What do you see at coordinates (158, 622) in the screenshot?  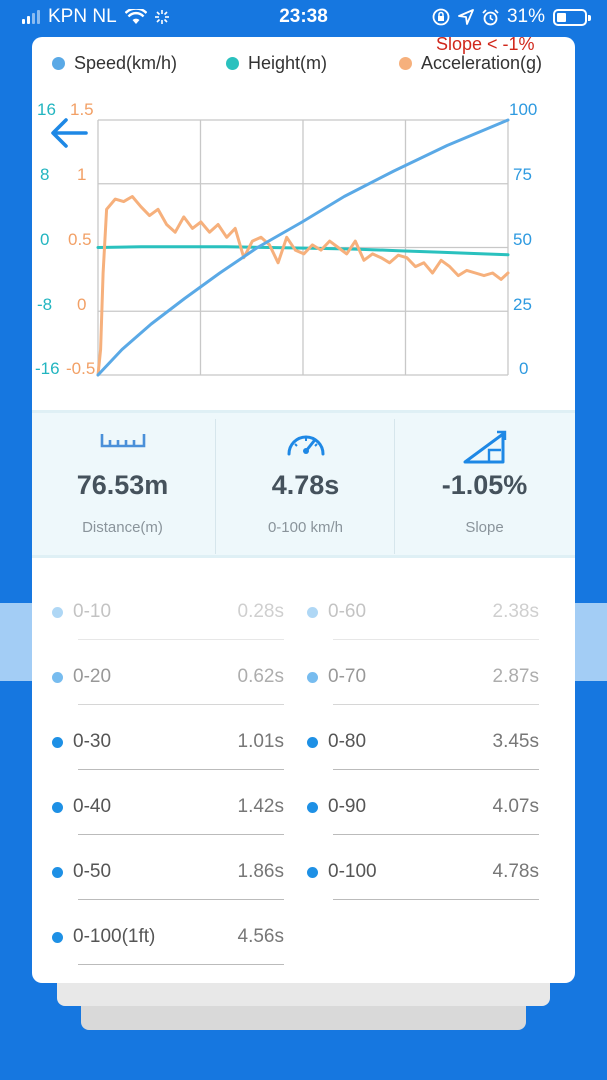 I see `list-item: 0-10 0.28s` at bounding box center [158, 622].